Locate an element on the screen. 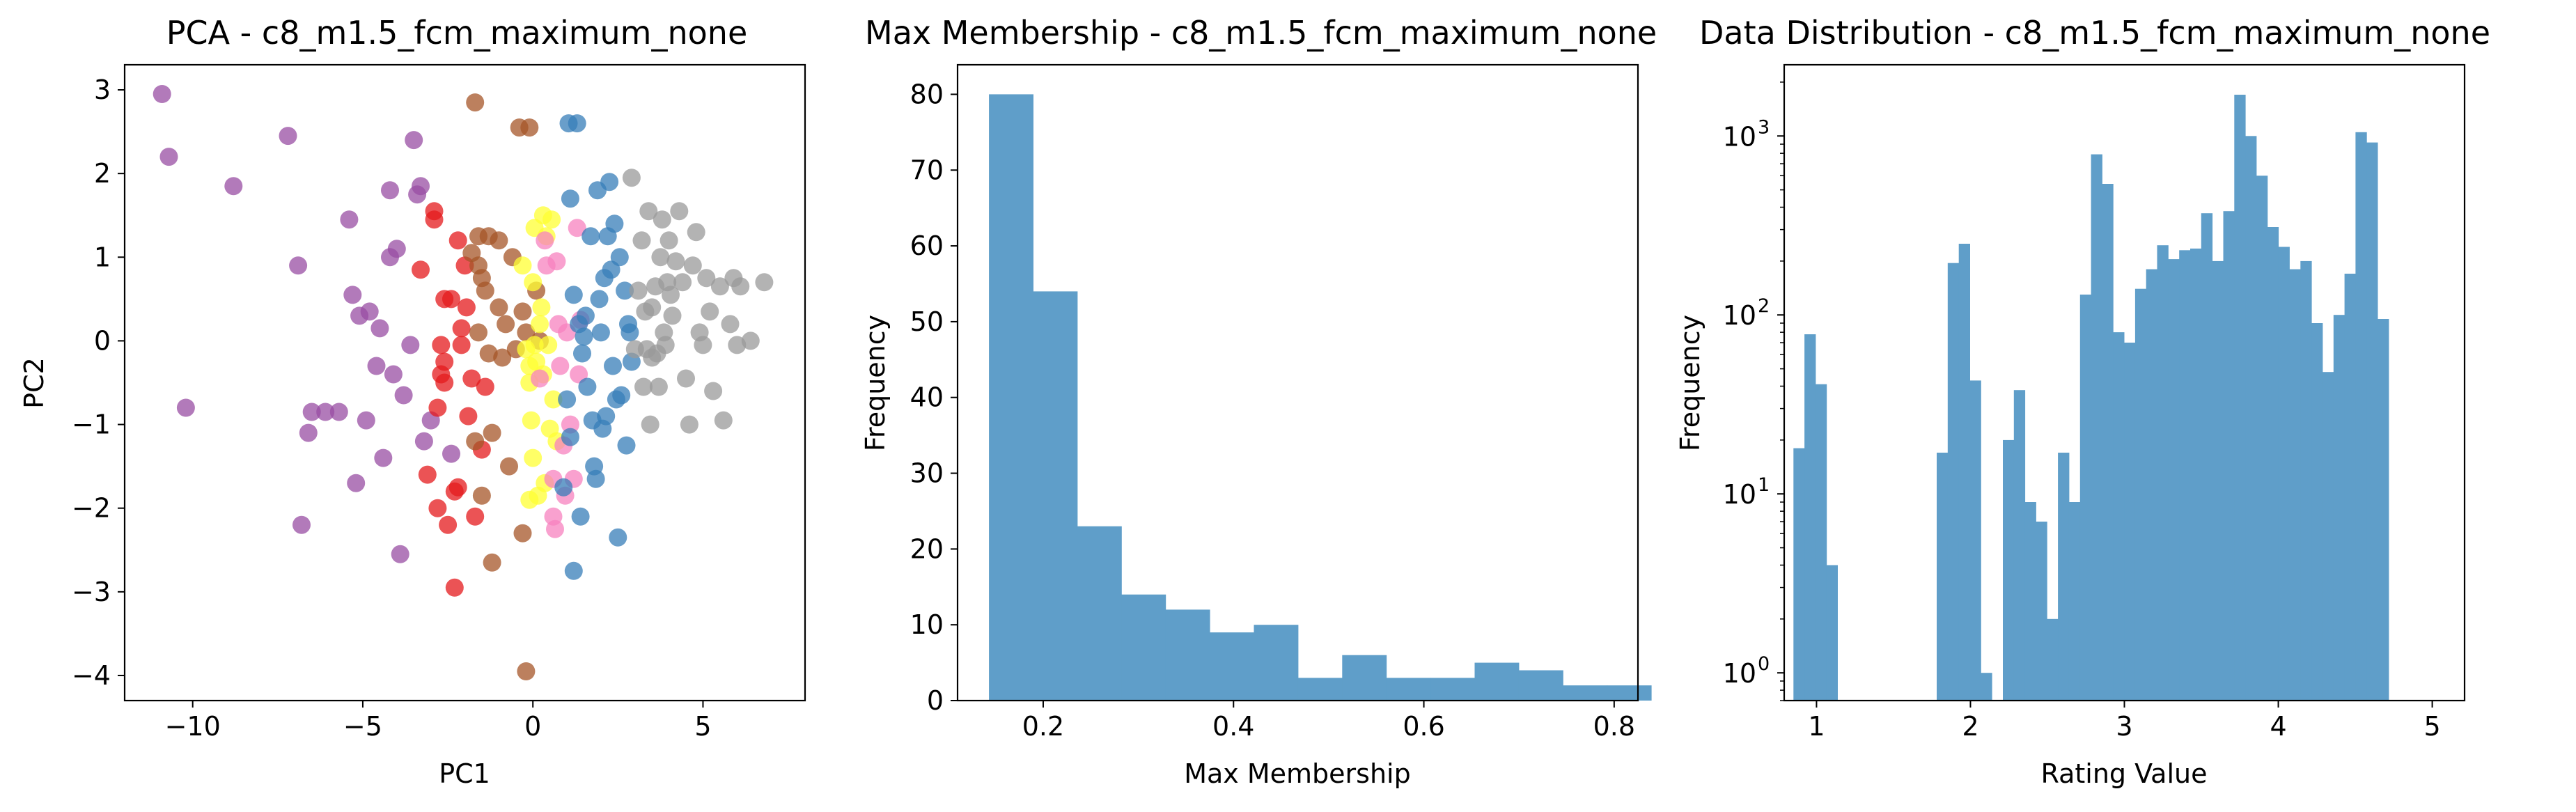 The image size is (2576, 812). x-axis-ticks: −10 −5 0 5 is located at coordinates (439, 722).